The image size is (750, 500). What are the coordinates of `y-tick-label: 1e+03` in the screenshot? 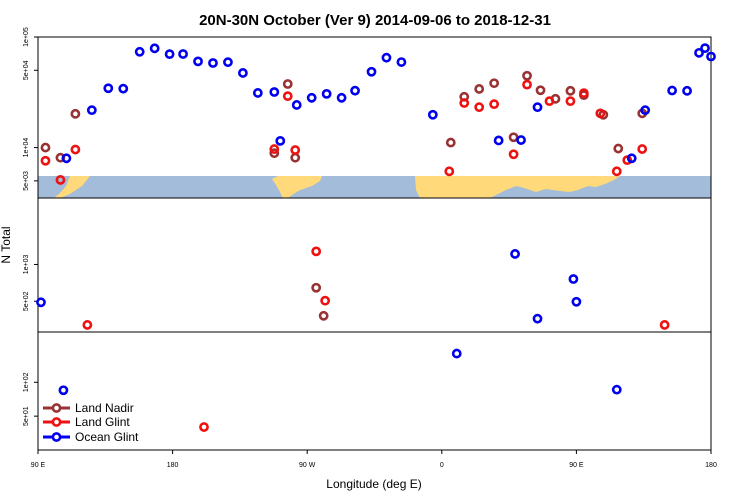 It's located at (26, 265).